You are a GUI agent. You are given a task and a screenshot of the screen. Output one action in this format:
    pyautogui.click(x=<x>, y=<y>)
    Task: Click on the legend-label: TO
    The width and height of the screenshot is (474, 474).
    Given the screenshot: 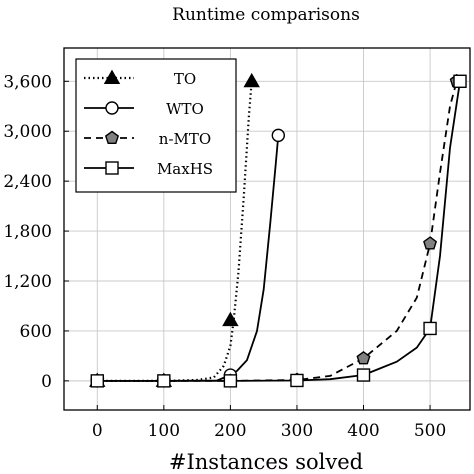 What is the action you would take?
    pyautogui.click(x=185, y=79)
    